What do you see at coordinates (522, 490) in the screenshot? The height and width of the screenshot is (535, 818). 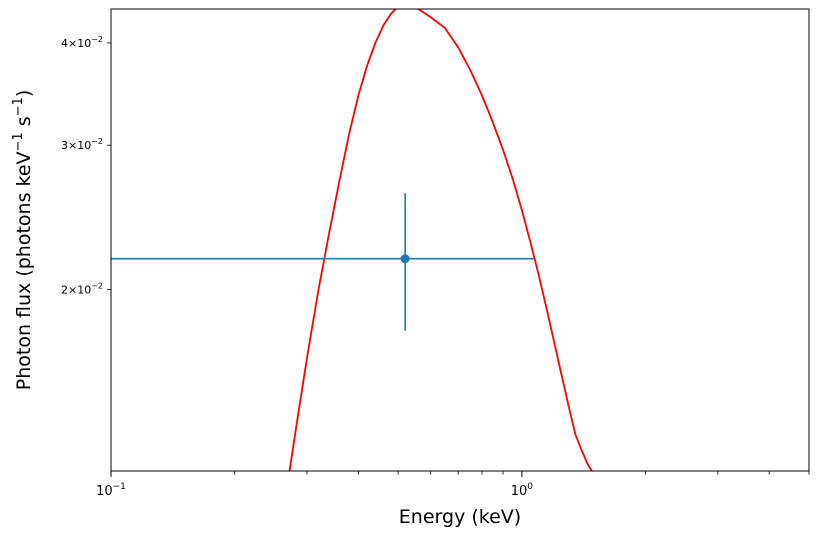 I see `x-tick-label: 10⁰` at bounding box center [522, 490].